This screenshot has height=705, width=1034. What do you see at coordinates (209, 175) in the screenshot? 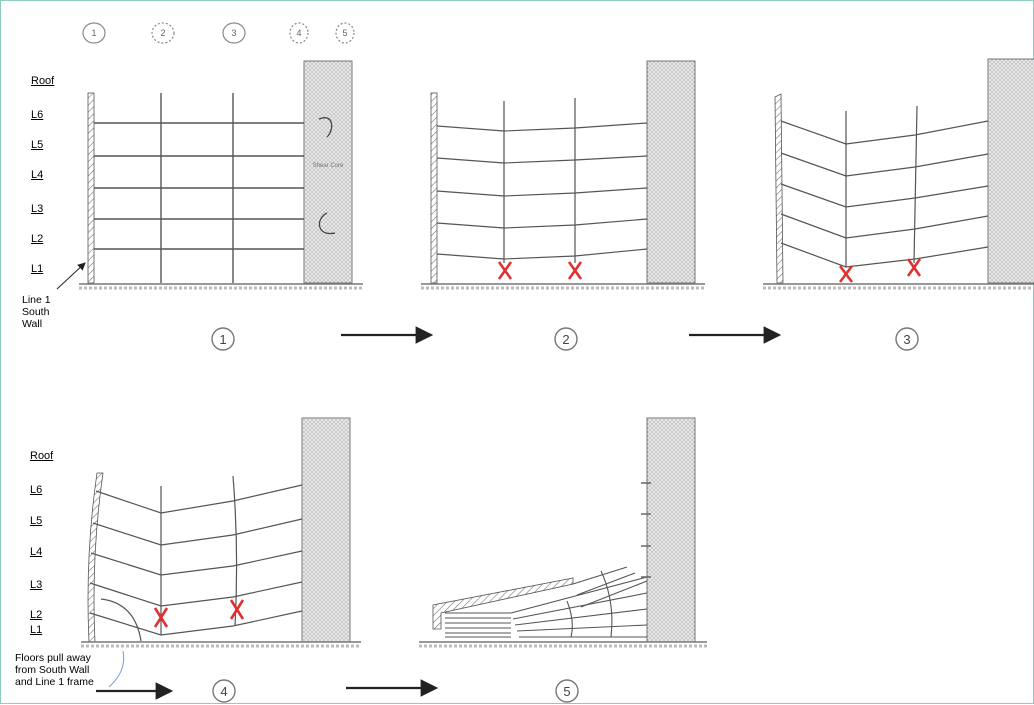
I see `stage-1-diagram: Shear Core` at bounding box center [209, 175].